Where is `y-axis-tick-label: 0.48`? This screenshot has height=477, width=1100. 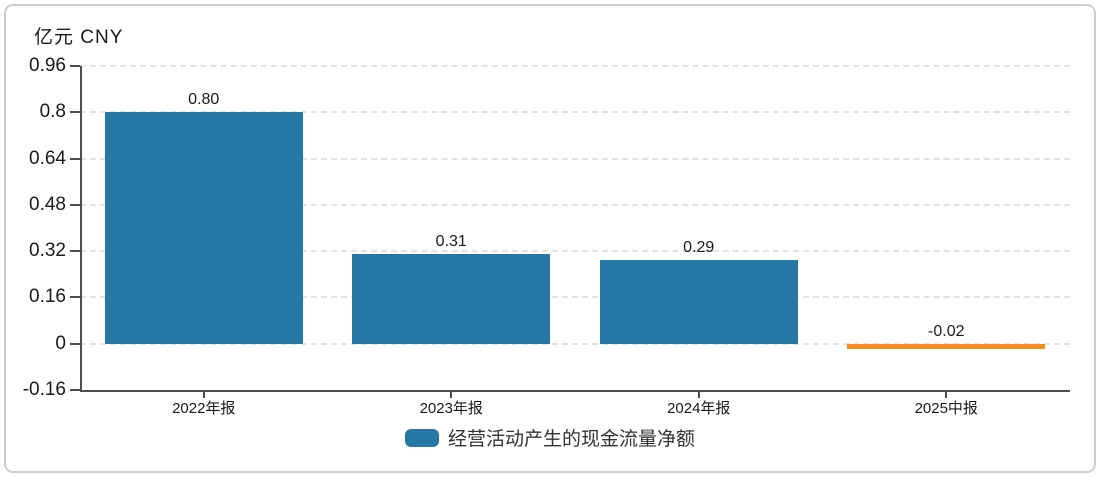 y-axis-tick-label: 0.48 is located at coordinates (47, 204).